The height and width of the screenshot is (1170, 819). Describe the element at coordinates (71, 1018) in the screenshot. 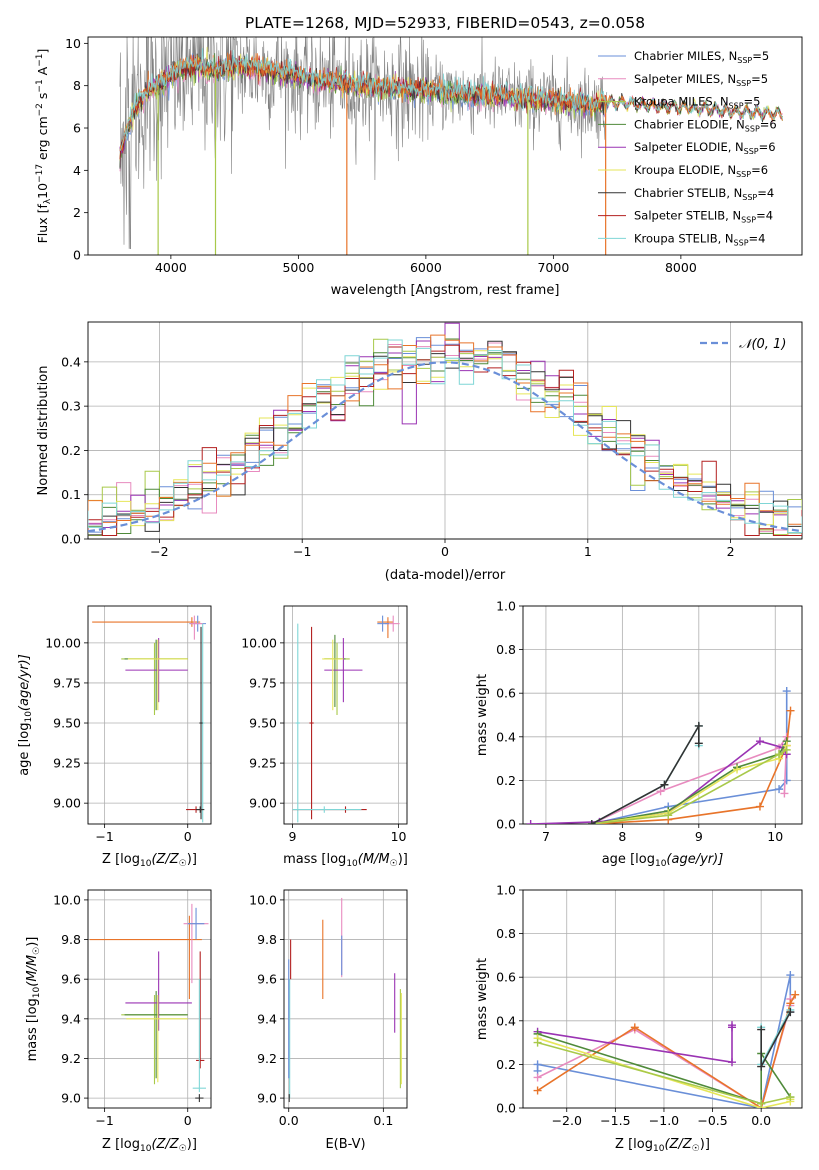

I see `y-tick-label: 9.4` at that location.